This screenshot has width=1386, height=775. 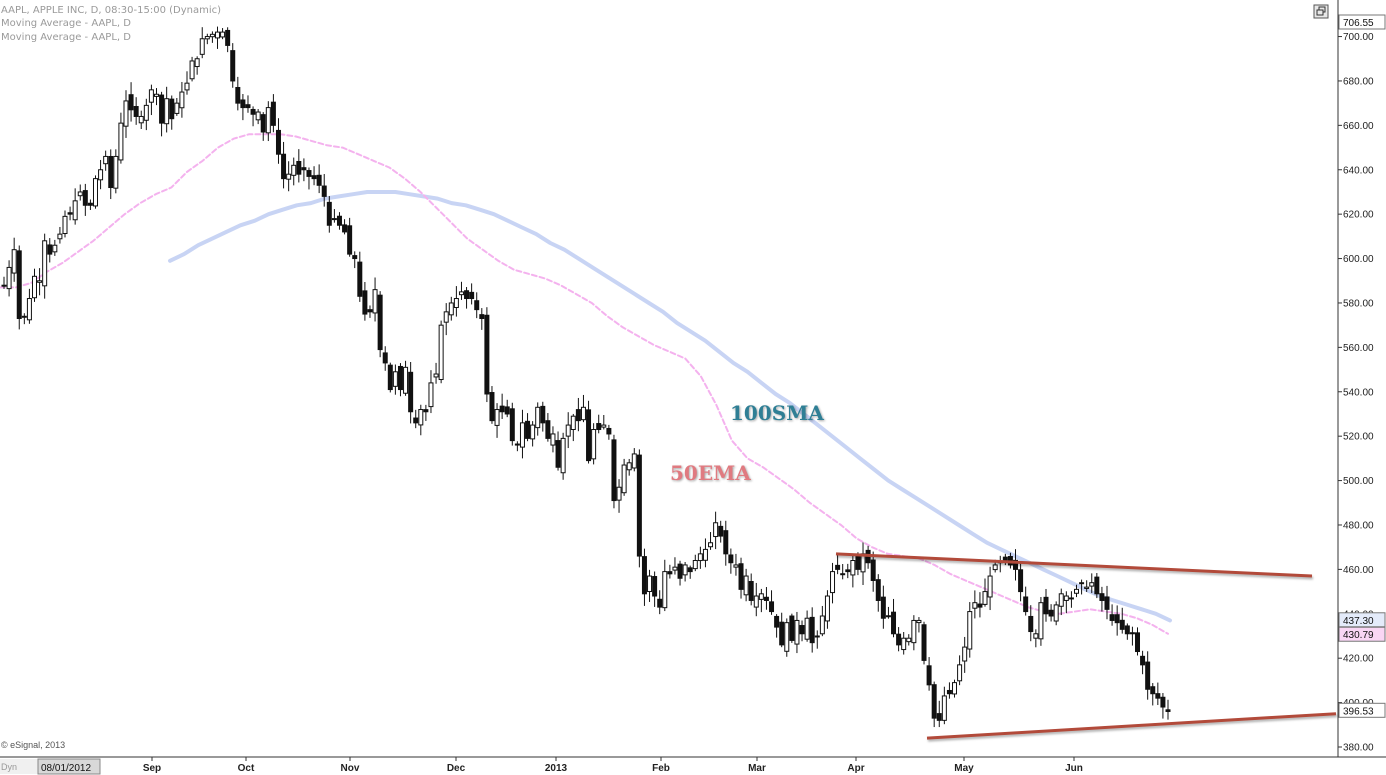 I want to click on mode-box, so click(x=19, y=766).